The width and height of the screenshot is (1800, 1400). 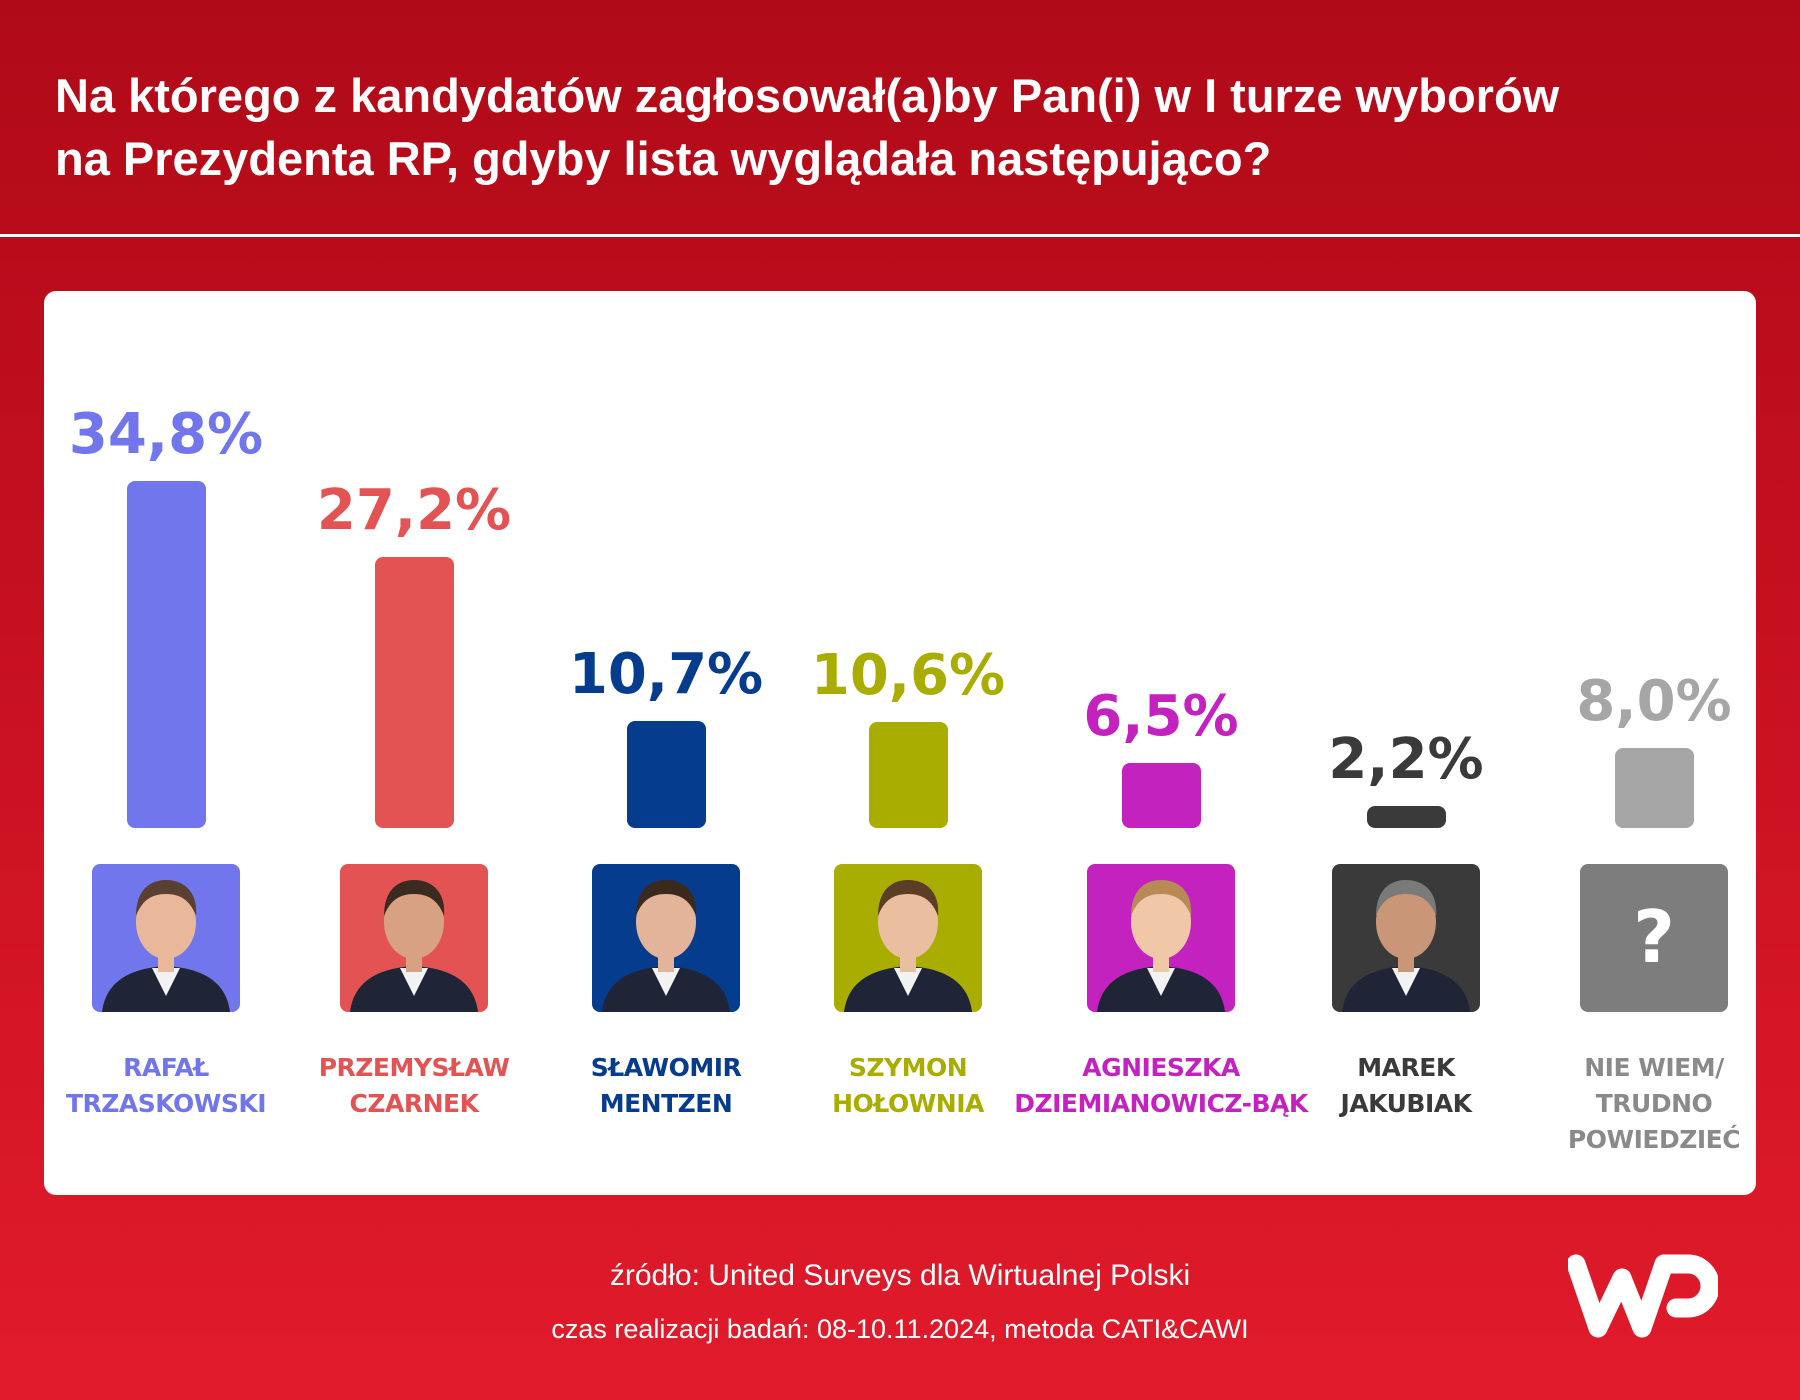 I want to click on candidate-name-line: DZIEMIANOWICZ-BĄK, so click(x=1161, y=1103).